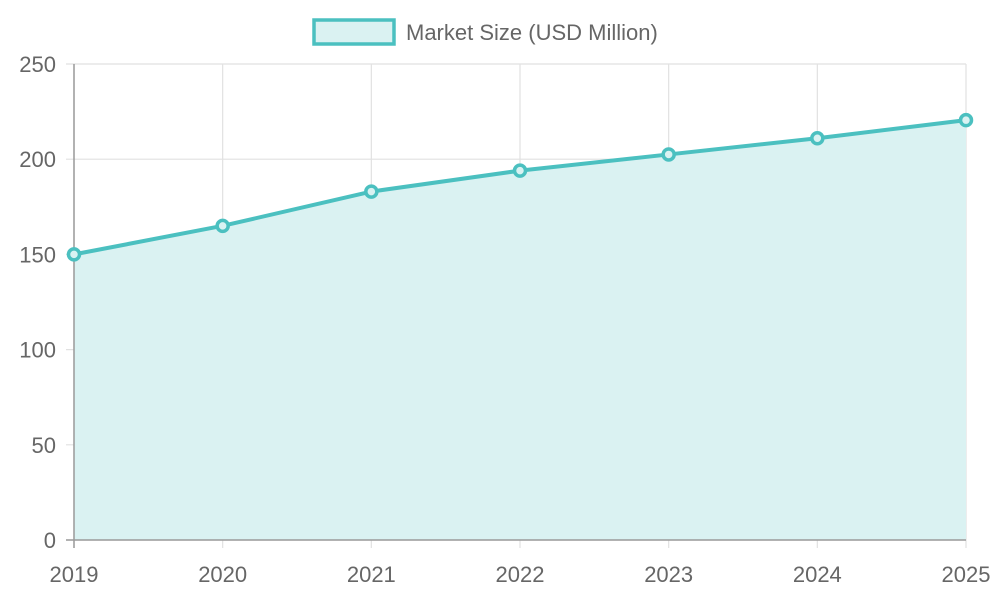 This screenshot has width=1000, height=600. What do you see at coordinates (222, 574) in the screenshot?
I see `x-tick-label: 2020` at bounding box center [222, 574].